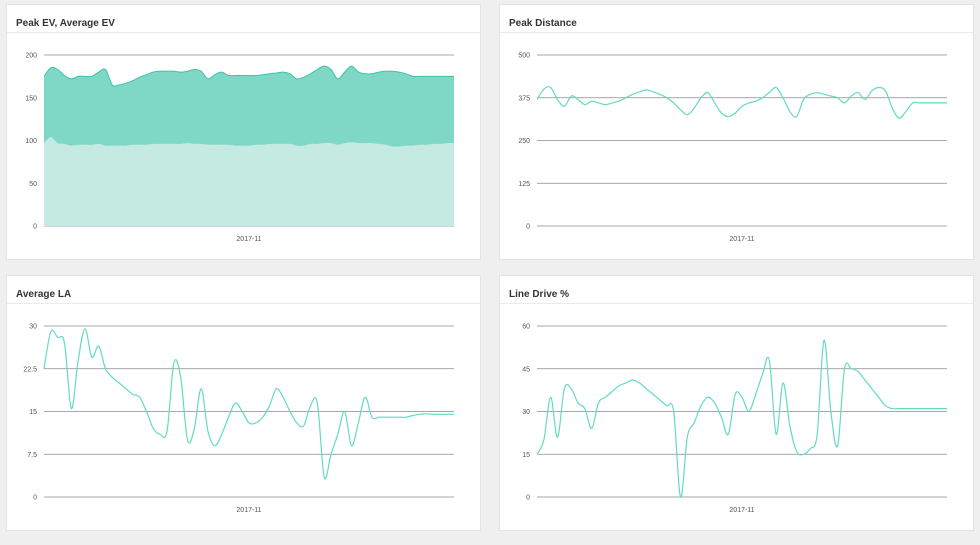 This screenshot has width=980, height=545. What do you see at coordinates (31, 98) in the screenshot?
I see `y-tick-label: 150` at bounding box center [31, 98].